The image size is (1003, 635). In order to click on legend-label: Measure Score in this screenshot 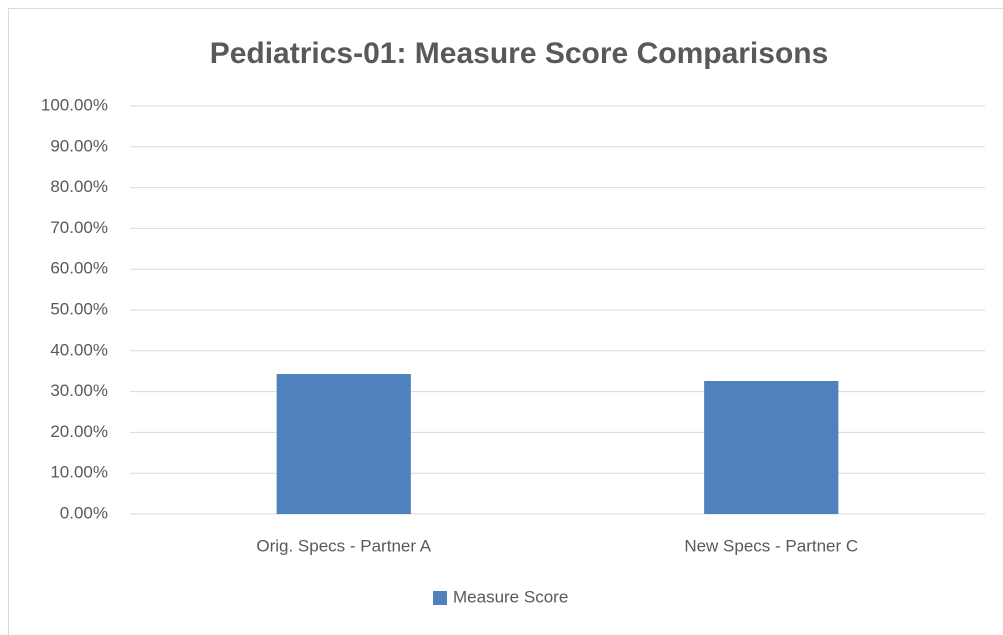, I will do `click(510, 596)`.